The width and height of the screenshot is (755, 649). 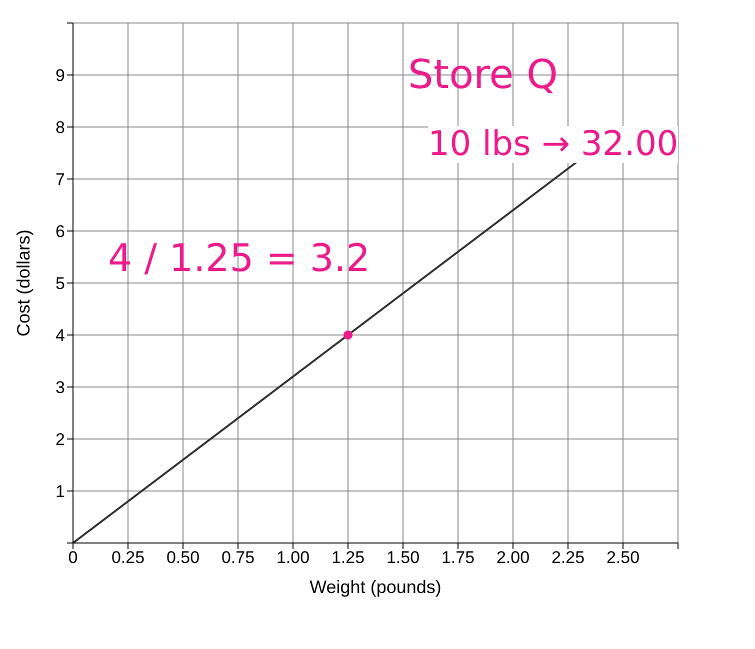 What do you see at coordinates (73, 558) in the screenshot?
I see `x-tick-label: 0` at bounding box center [73, 558].